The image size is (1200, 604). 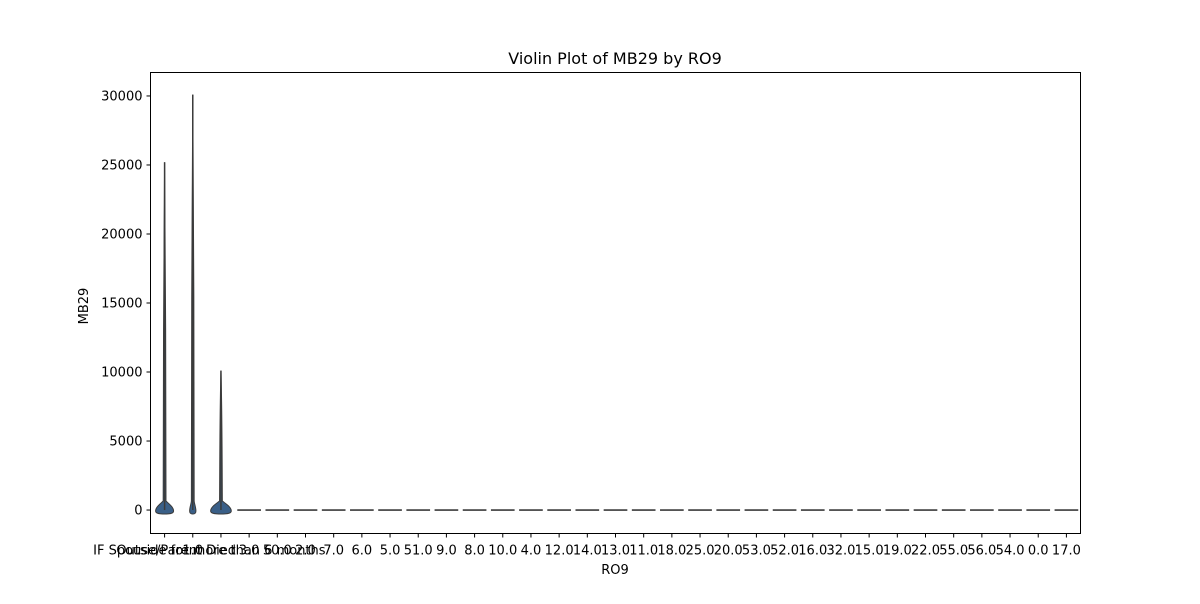 I want to click on x-tick-label: 1.0, so click(x=192, y=551).